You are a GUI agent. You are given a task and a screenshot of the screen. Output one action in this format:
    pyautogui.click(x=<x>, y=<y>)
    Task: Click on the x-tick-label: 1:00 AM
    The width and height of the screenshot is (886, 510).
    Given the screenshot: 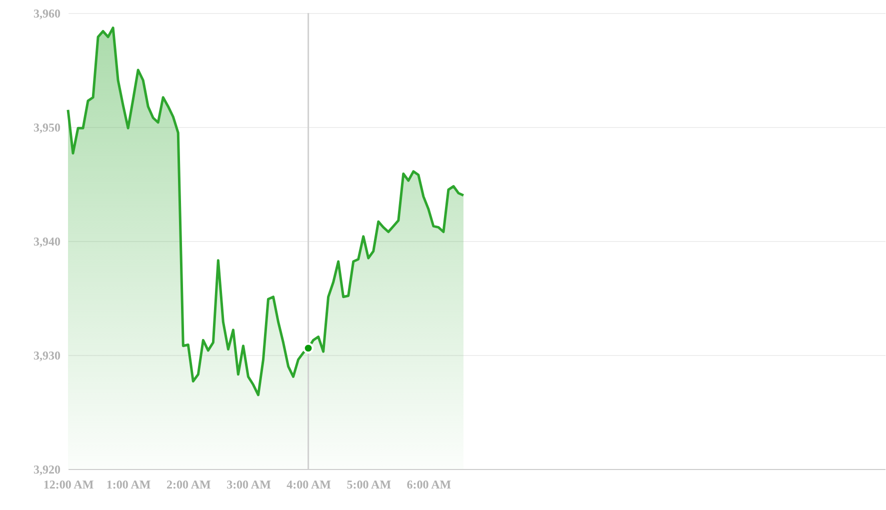 What is the action you would take?
    pyautogui.click(x=128, y=485)
    